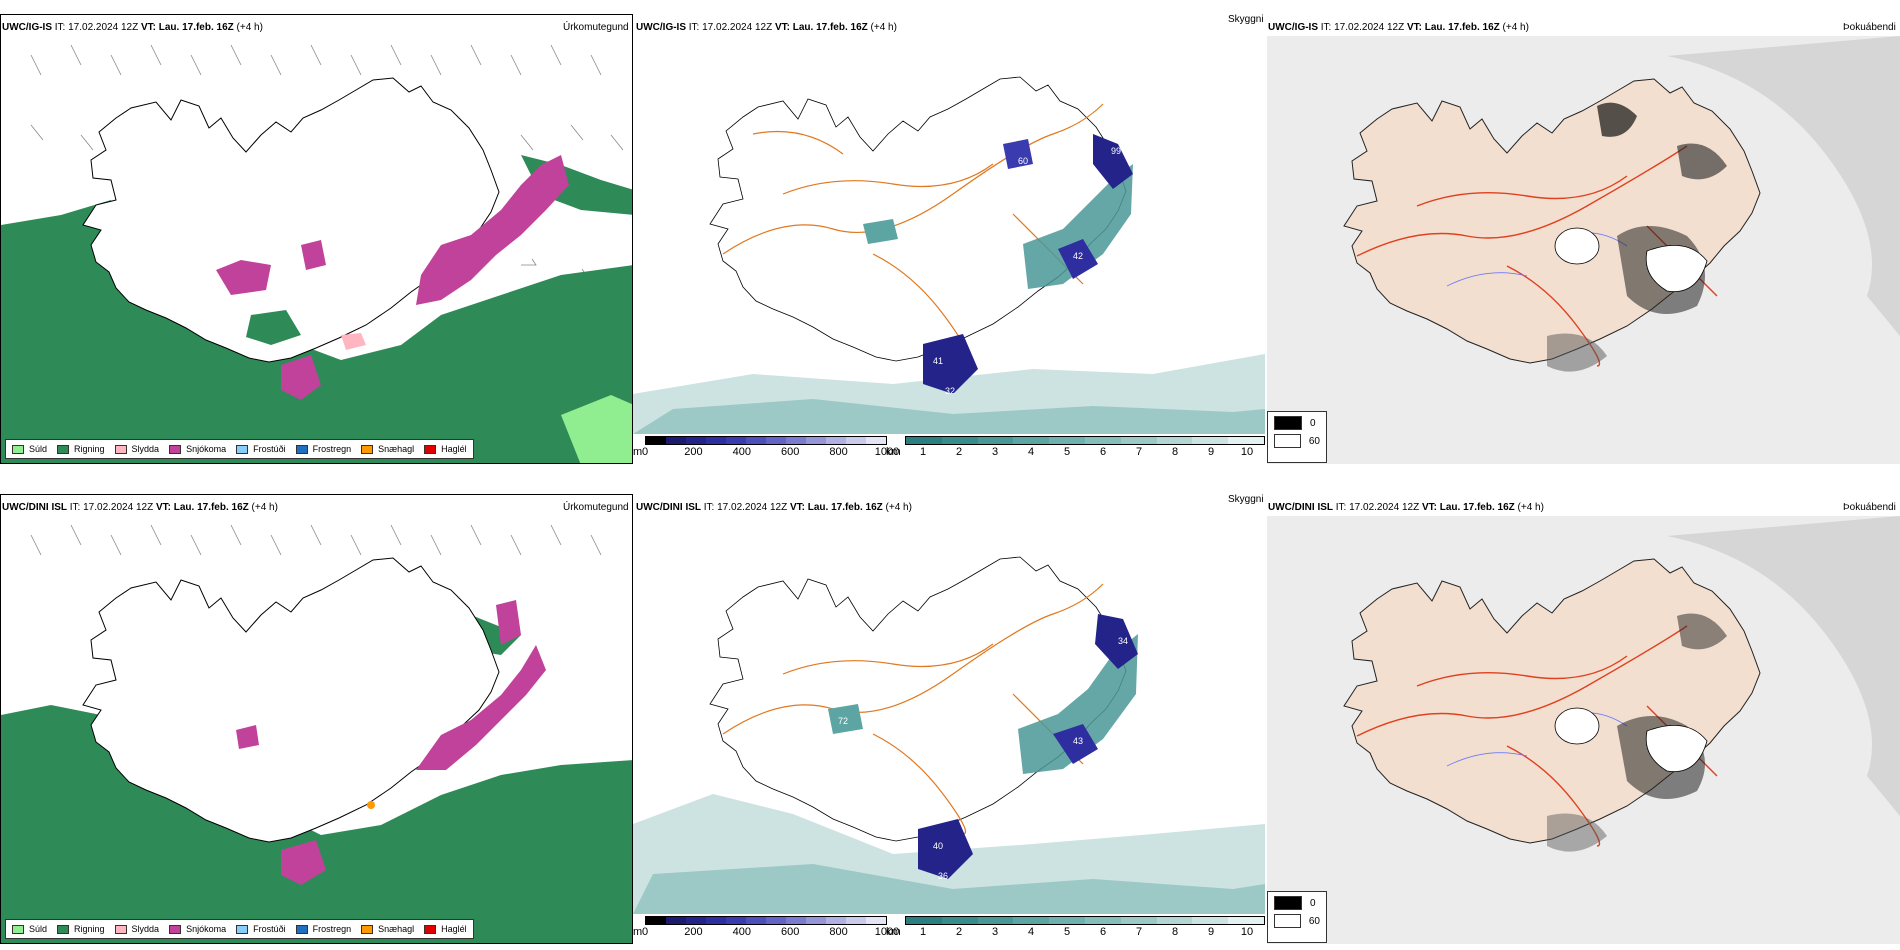  Describe the element at coordinates (323, 449) in the screenshot. I see `legend-item: Frostregn` at that location.